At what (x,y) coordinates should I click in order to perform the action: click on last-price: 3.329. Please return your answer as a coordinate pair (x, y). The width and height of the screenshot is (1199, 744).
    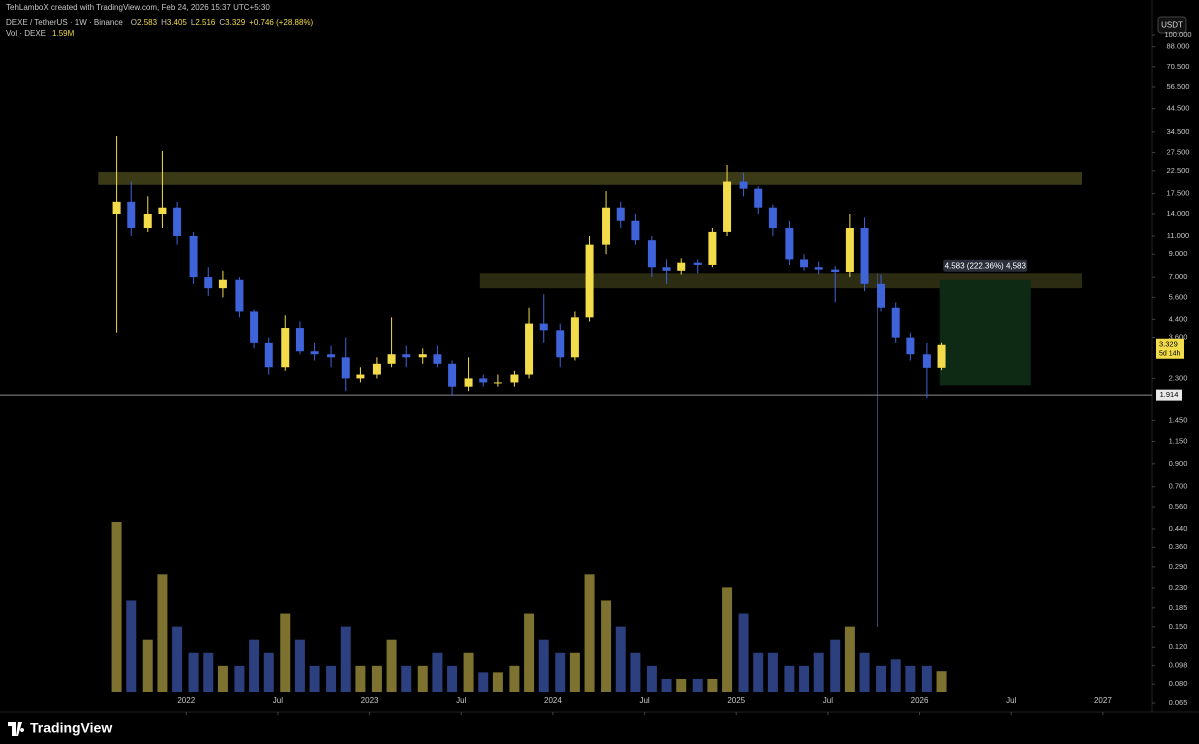
    Looking at the image, I should click on (1168, 344).